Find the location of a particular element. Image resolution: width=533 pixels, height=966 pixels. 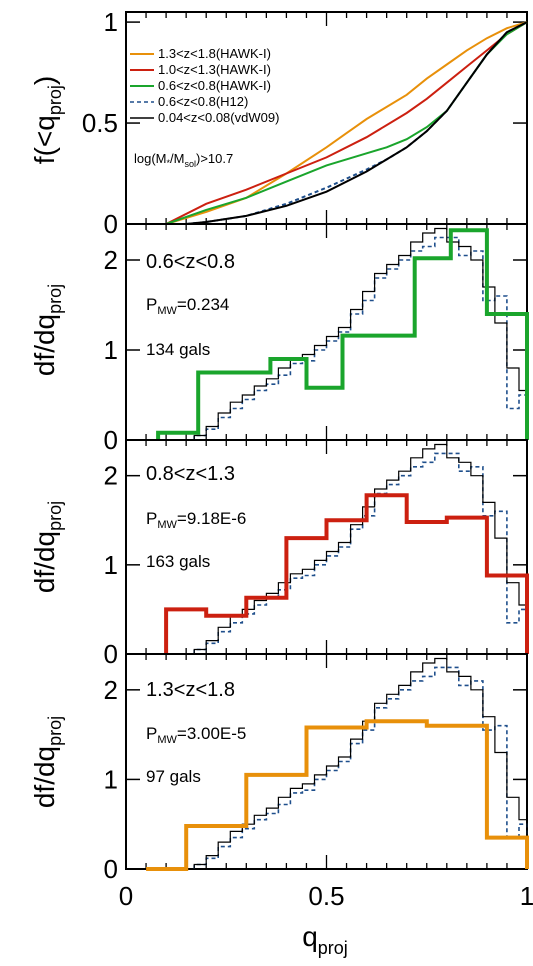

panel-2-ylabel: df/dqproj is located at coordinates (47, 547).